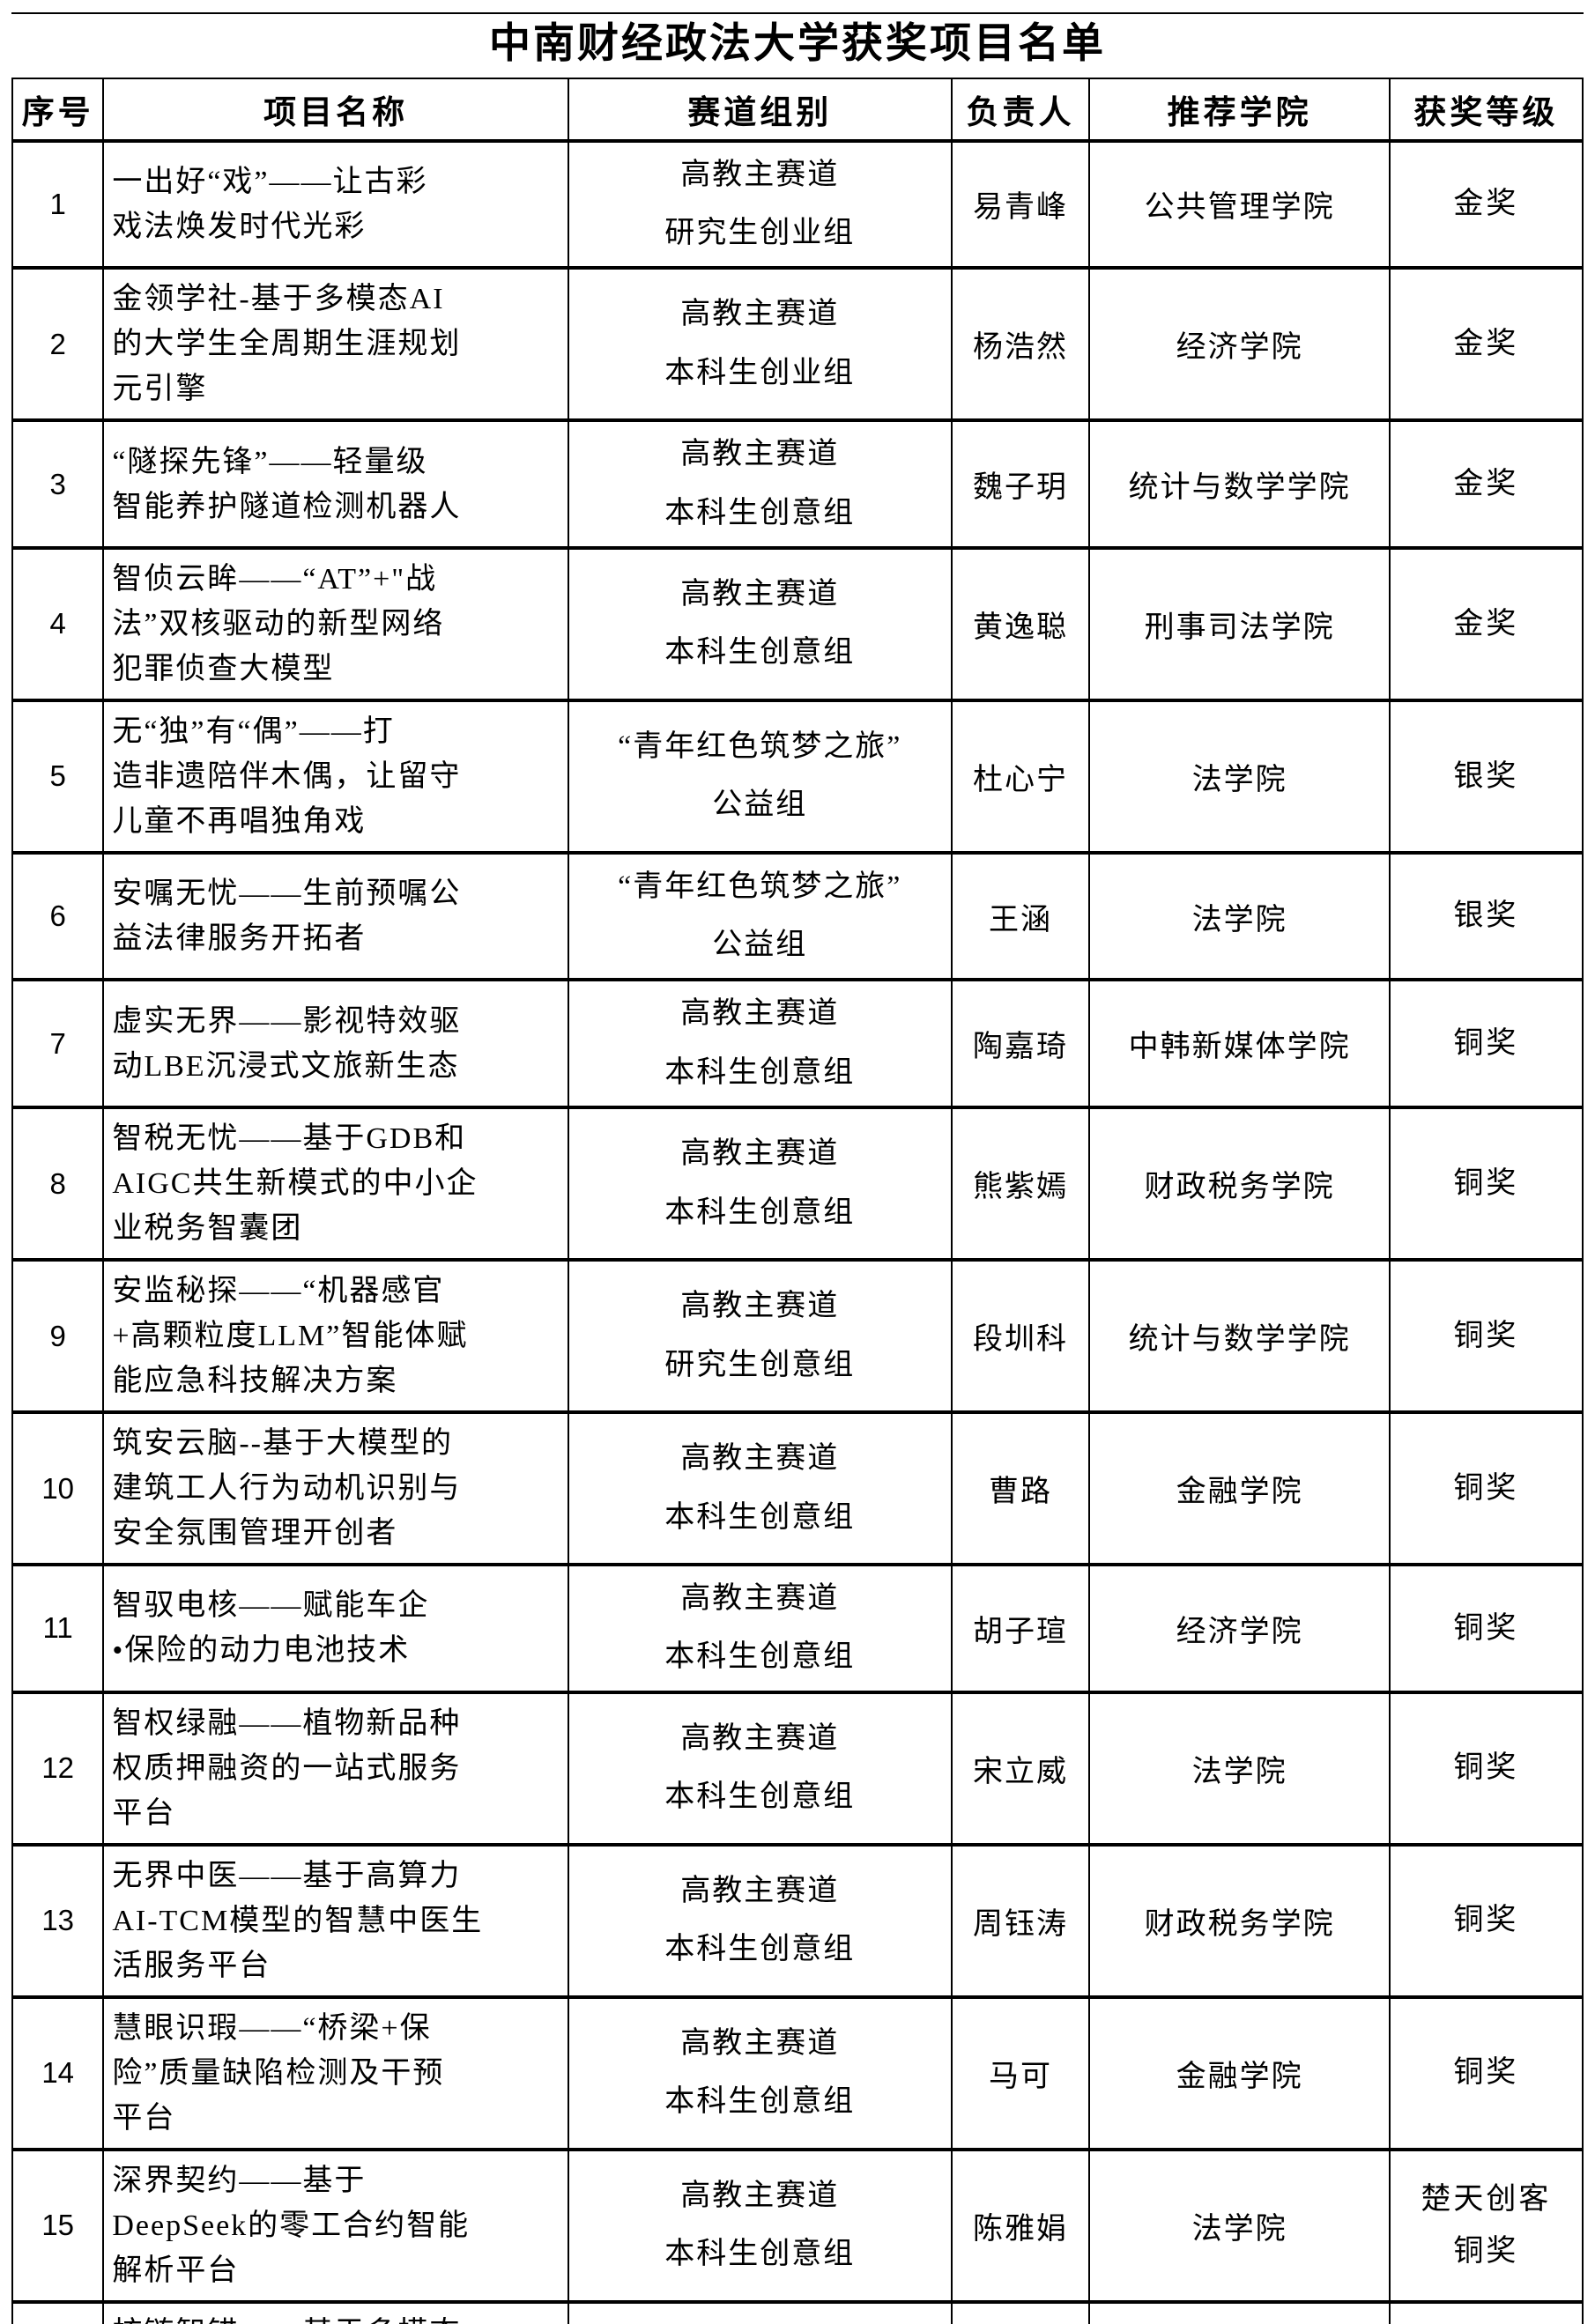  Describe the element at coordinates (1239, 623) in the screenshot. I see `college-cell: 刑事司法学院` at that location.